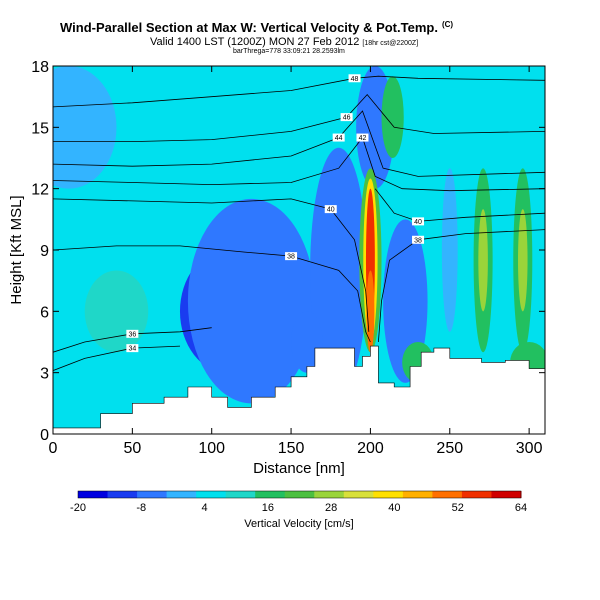 The image size is (600, 600). Describe the element at coordinates (298, 502) in the screenshot. I see `colorbar: -20 -8 4 16 28 40 52 64` at that location.